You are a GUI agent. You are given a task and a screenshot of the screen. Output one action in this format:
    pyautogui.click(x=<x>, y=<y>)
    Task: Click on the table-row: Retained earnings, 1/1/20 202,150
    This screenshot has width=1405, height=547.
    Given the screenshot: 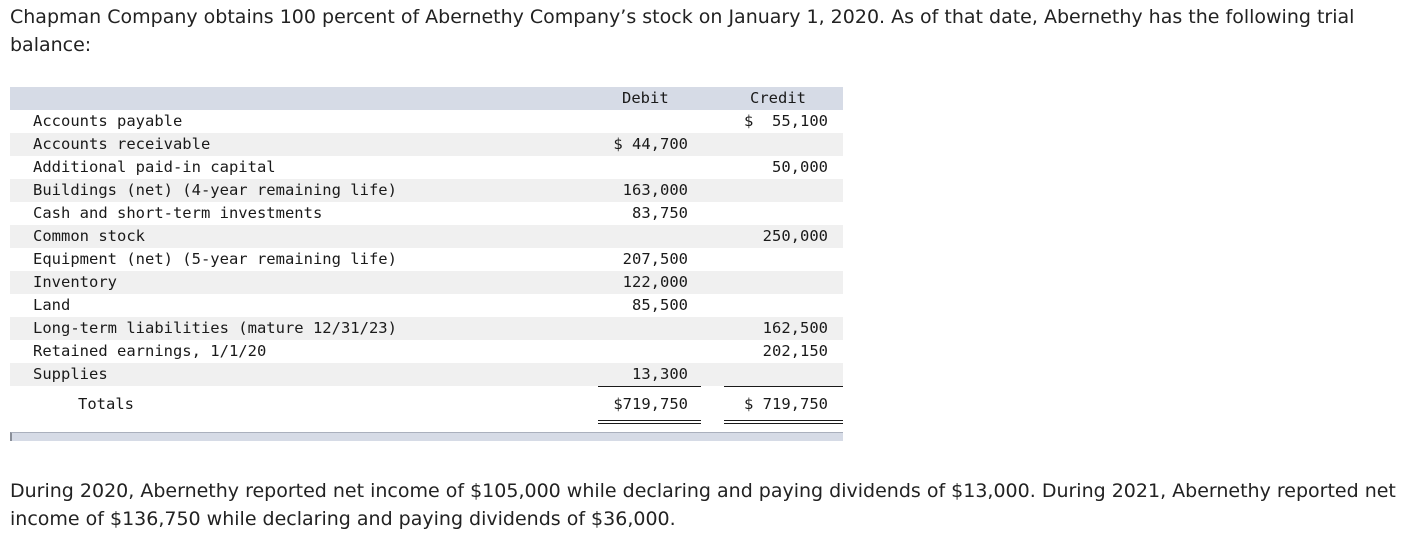 What is the action you would take?
    pyautogui.click(x=426, y=351)
    